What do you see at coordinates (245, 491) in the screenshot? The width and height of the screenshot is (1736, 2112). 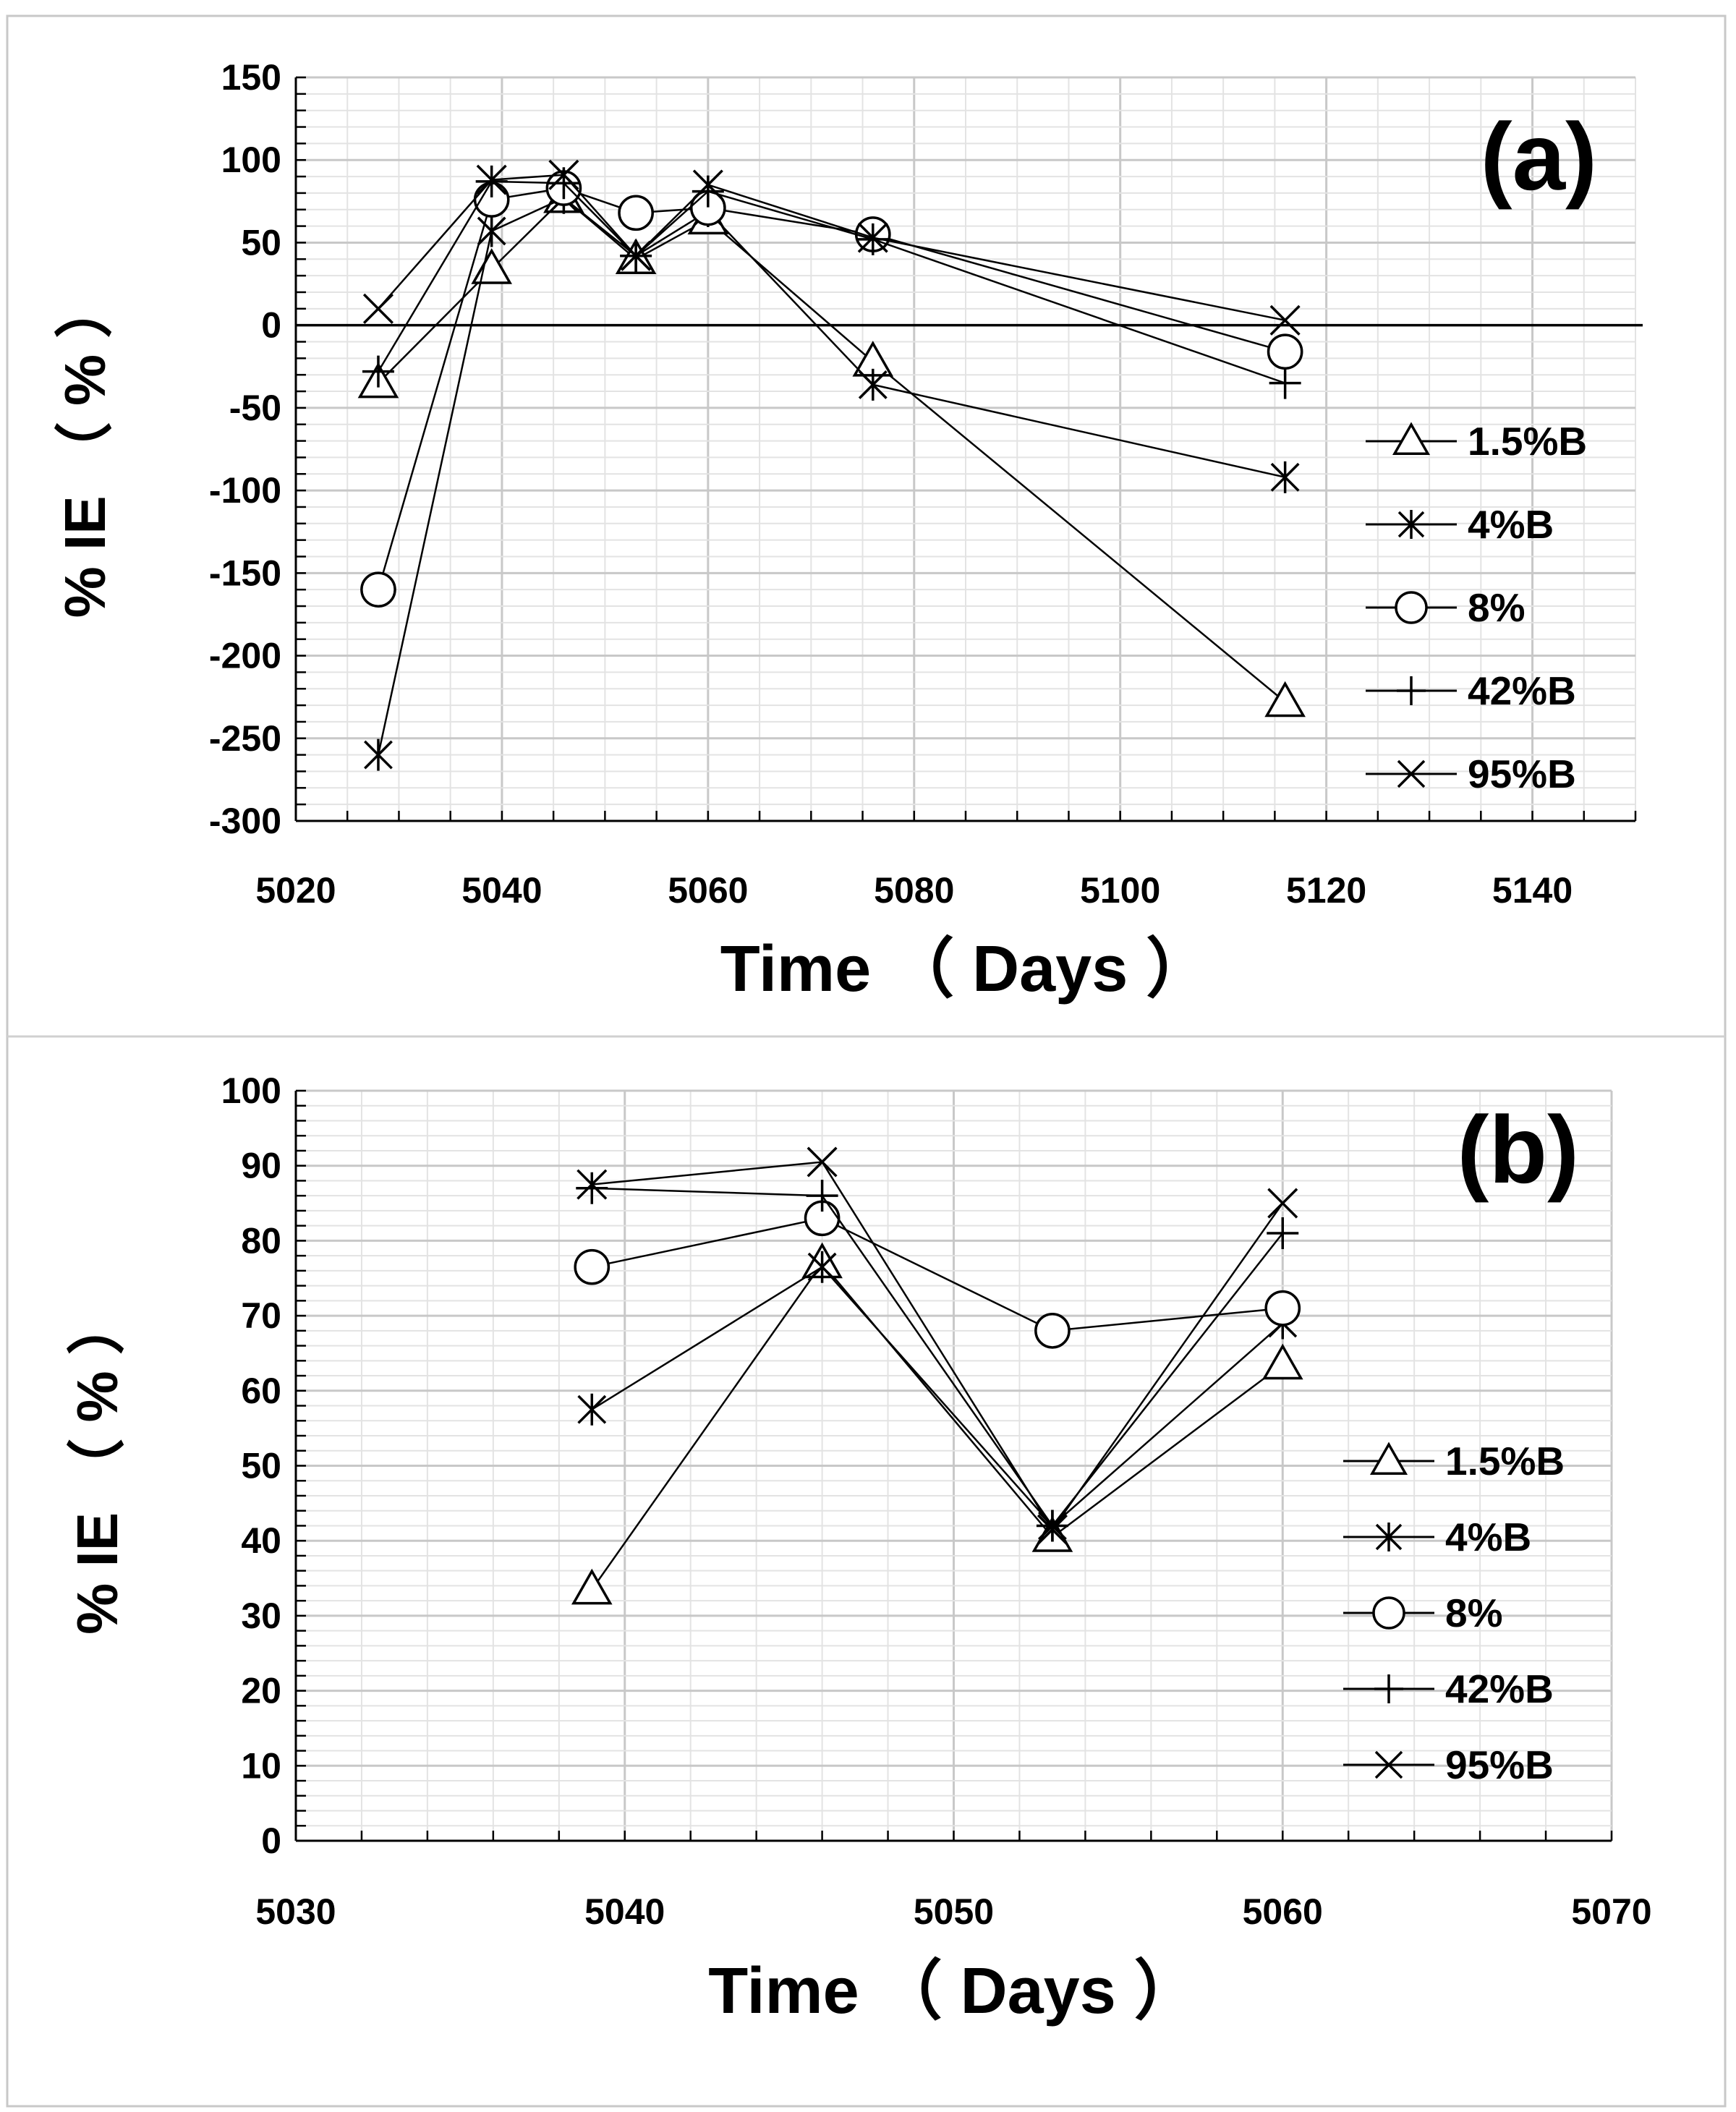 I see `y-tick-label: -100` at bounding box center [245, 491].